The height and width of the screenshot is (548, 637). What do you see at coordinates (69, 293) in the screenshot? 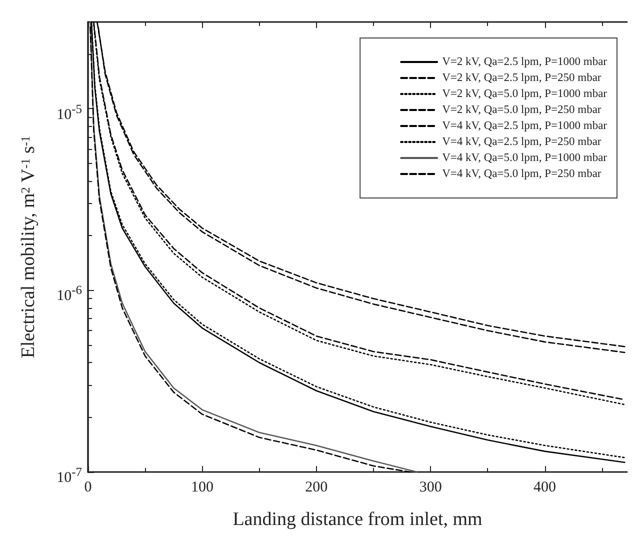
I see `y-tick-label: 10$^{-6}$` at bounding box center [69, 293].